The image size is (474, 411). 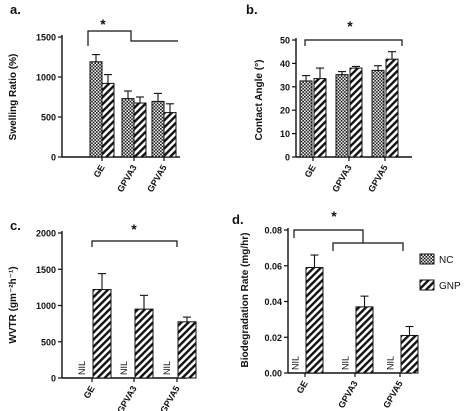 What do you see at coordinates (427, 259) in the screenshot?
I see `legend-swatch-nc` at bounding box center [427, 259].